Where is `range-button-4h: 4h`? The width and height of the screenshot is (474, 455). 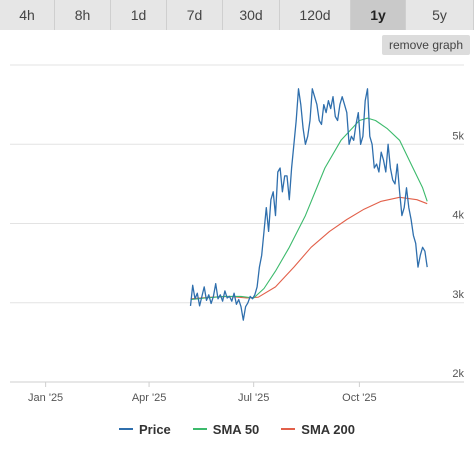 range-button-4h: 4h is located at coordinates (27, 15).